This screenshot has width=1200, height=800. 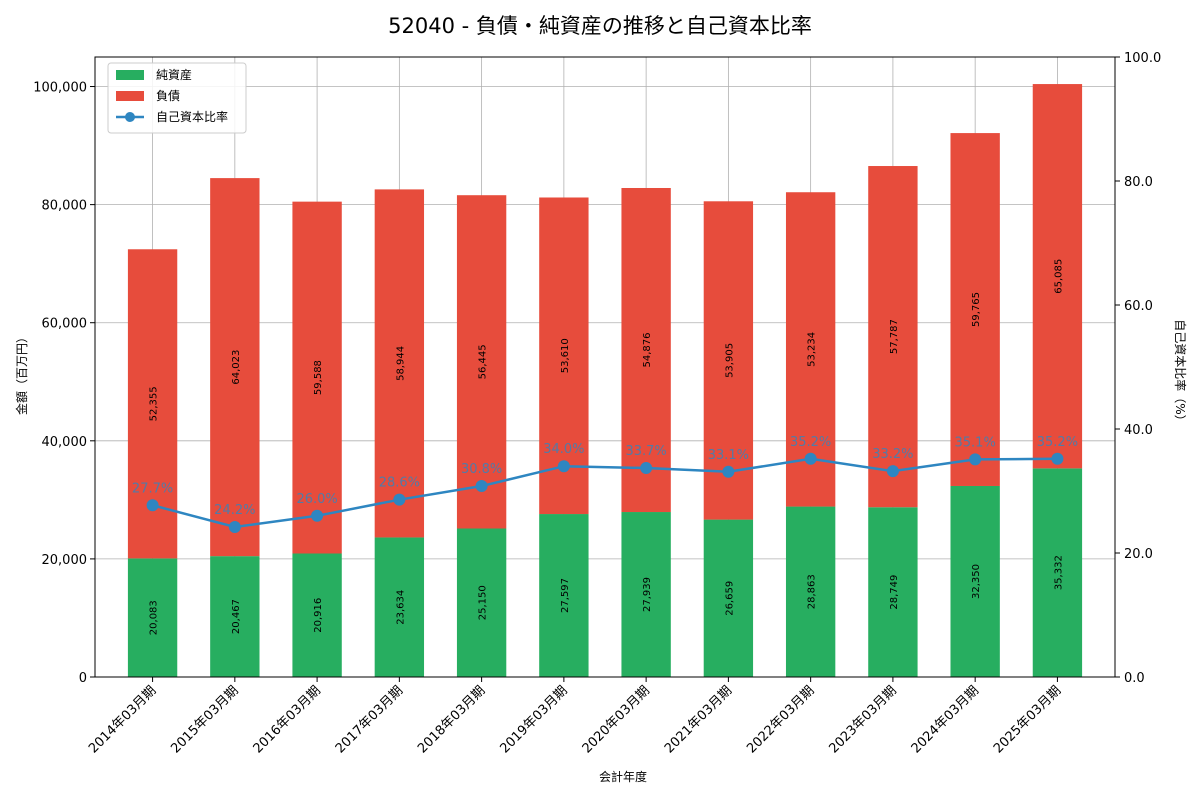 I want to click on legend-label-liabilities: 負債, so click(x=168, y=95).